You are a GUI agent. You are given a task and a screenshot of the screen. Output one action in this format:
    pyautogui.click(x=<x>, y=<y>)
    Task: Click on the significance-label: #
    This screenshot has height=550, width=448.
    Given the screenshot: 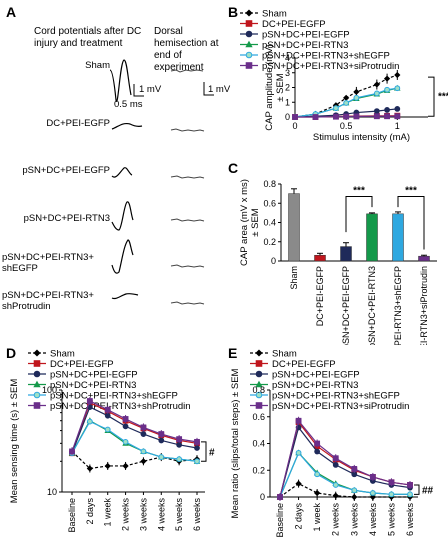 What is the action you would take?
    pyautogui.click(x=212, y=453)
    